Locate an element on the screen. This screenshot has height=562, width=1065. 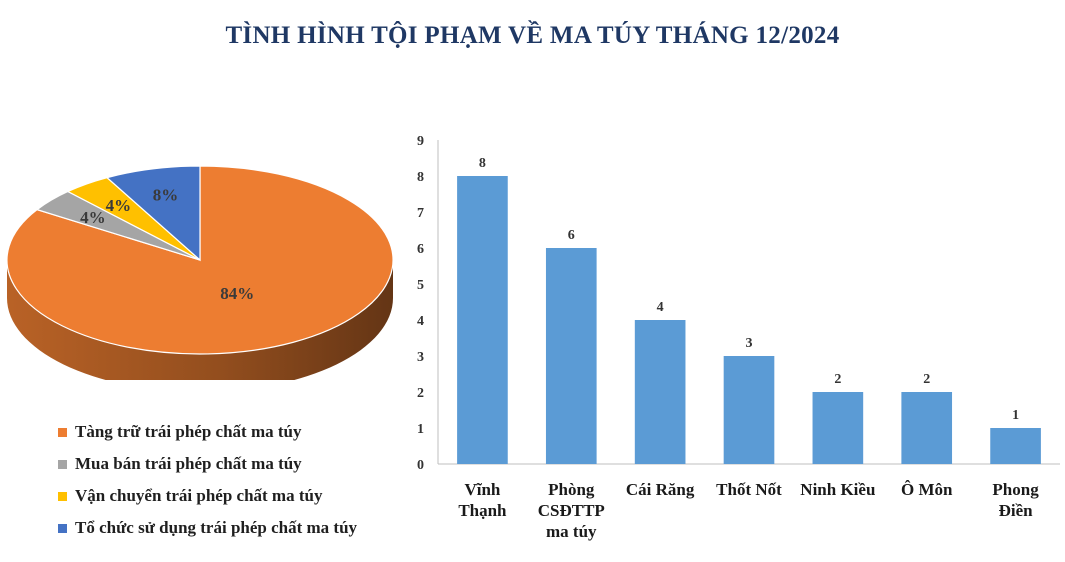
x-category-label: Cái Răng is located at coordinates (660, 489).